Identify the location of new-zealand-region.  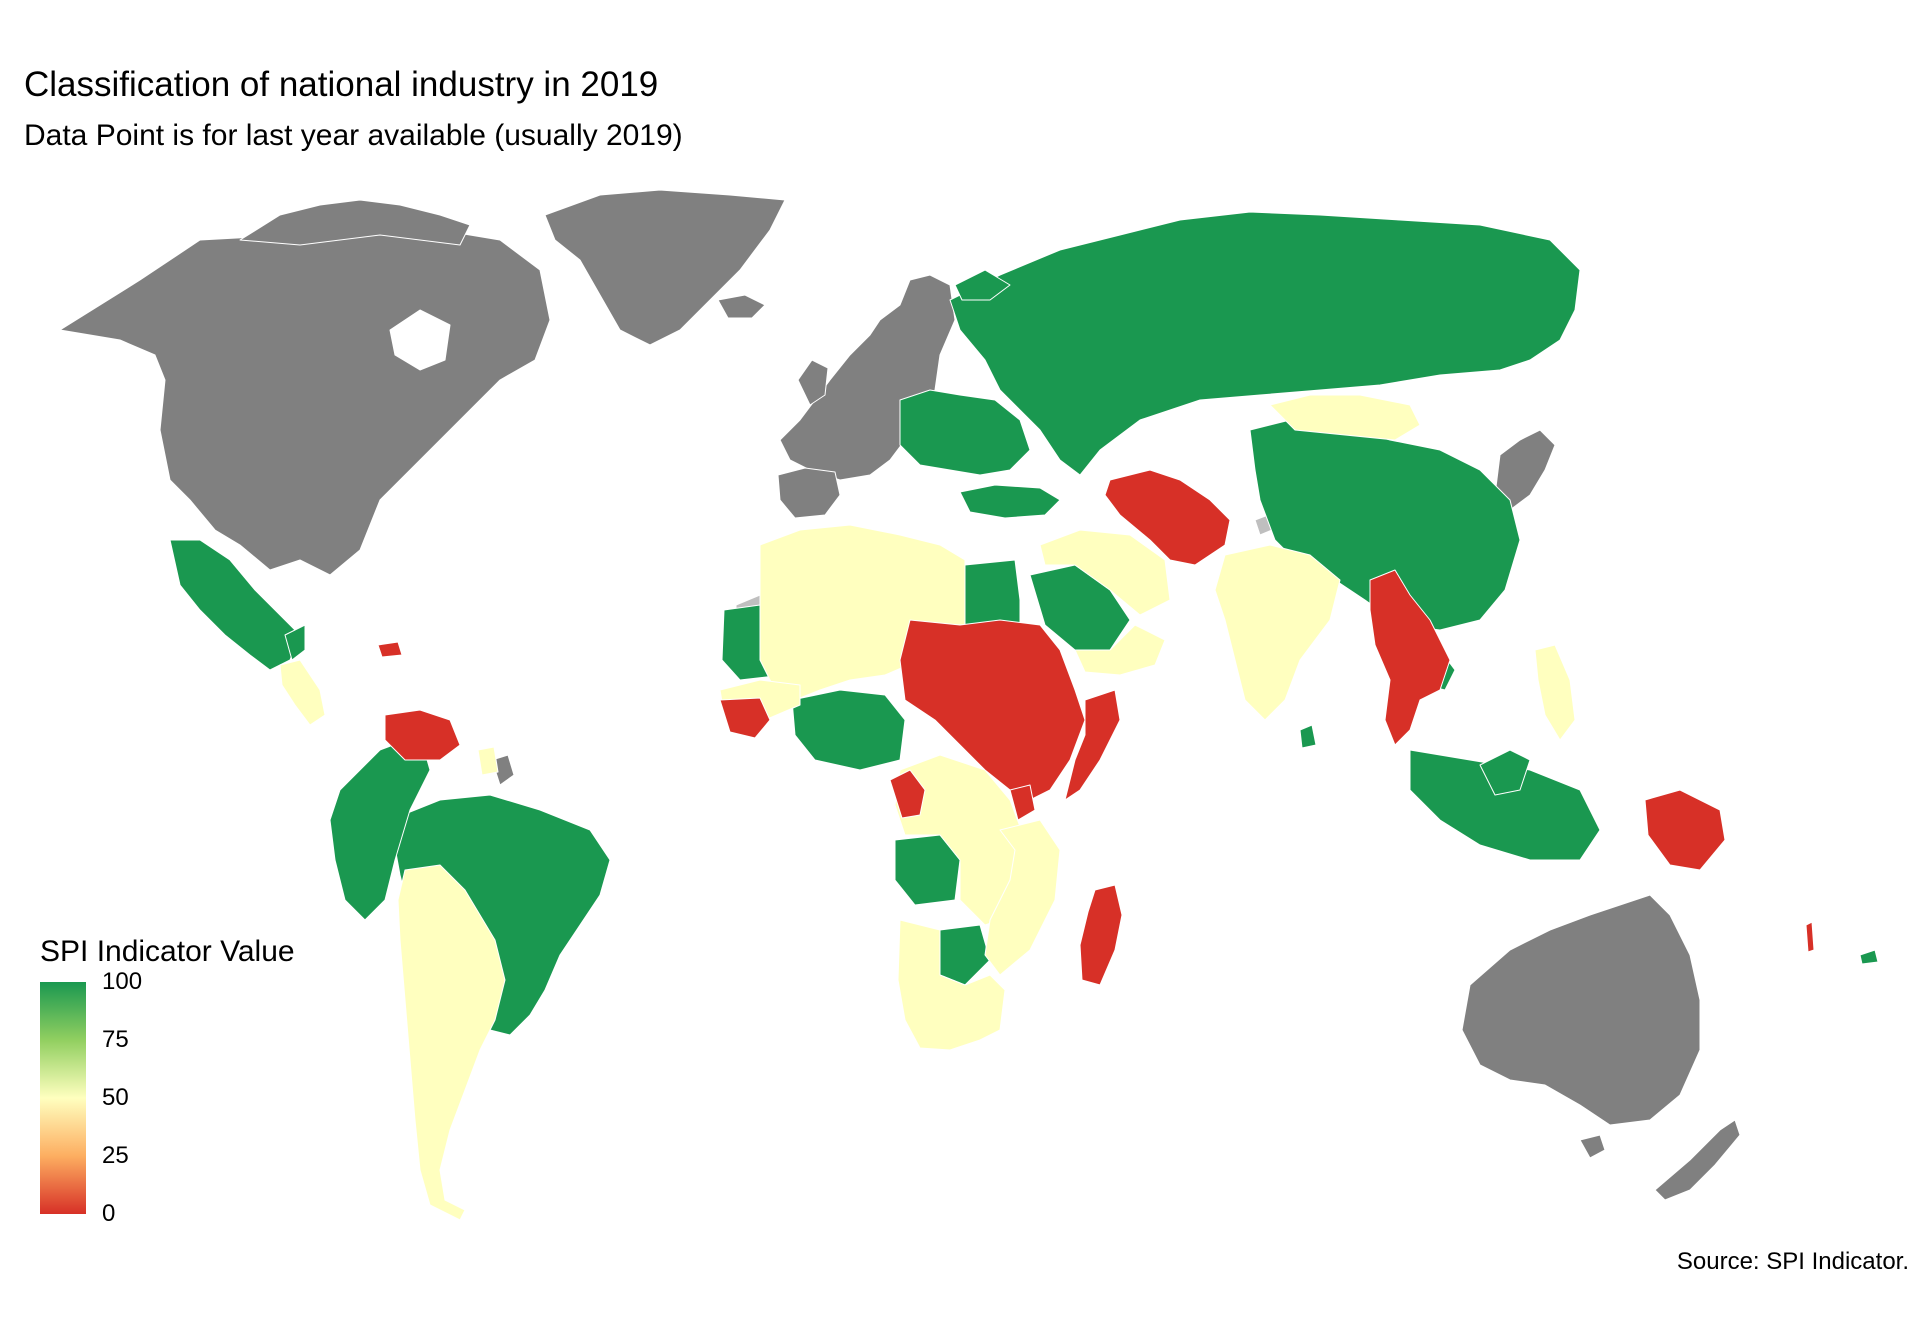
(1697, 1160).